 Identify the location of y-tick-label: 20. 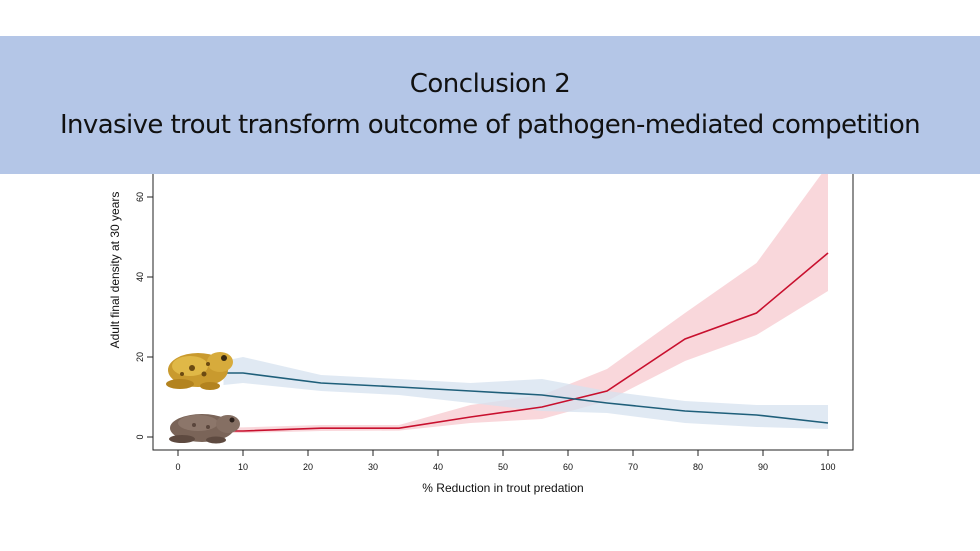
(140, 357).